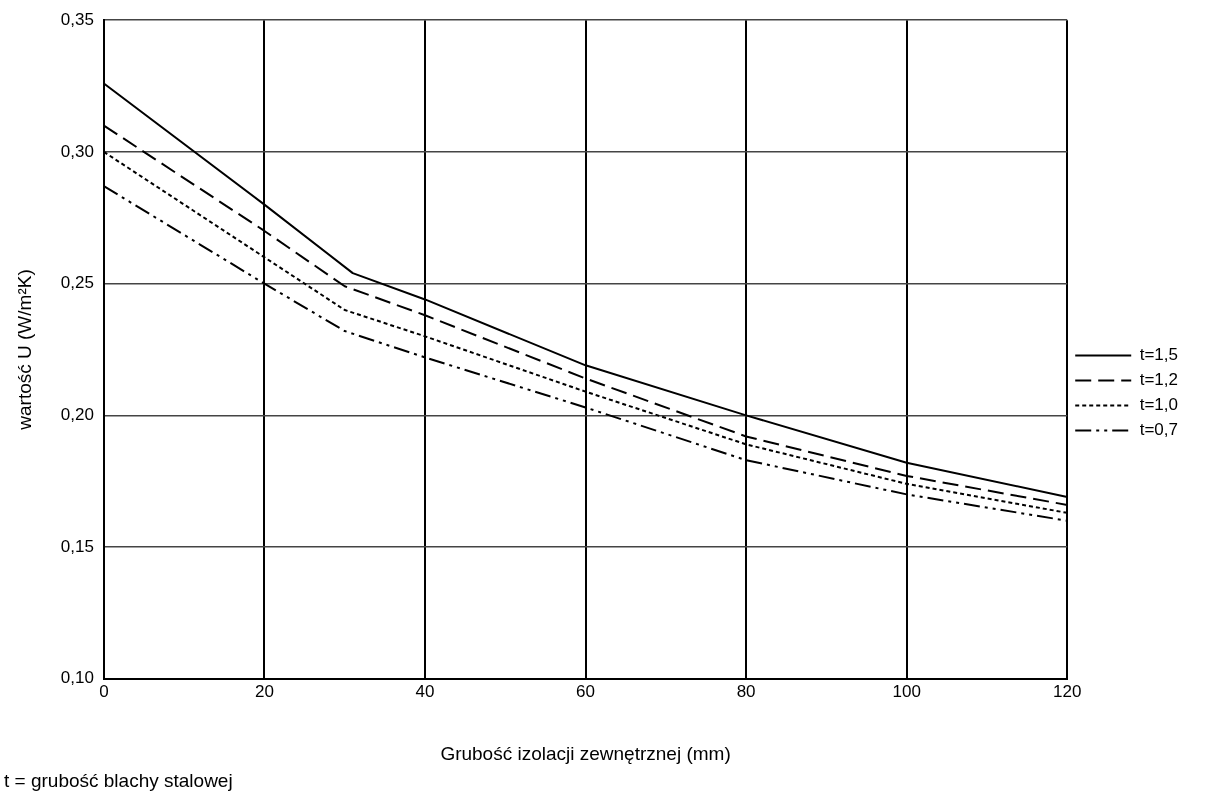  What do you see at coordinates (77, 415) in the screenshot?
I see `y-tick-label: 0,20` at bounding box center [77, 415].